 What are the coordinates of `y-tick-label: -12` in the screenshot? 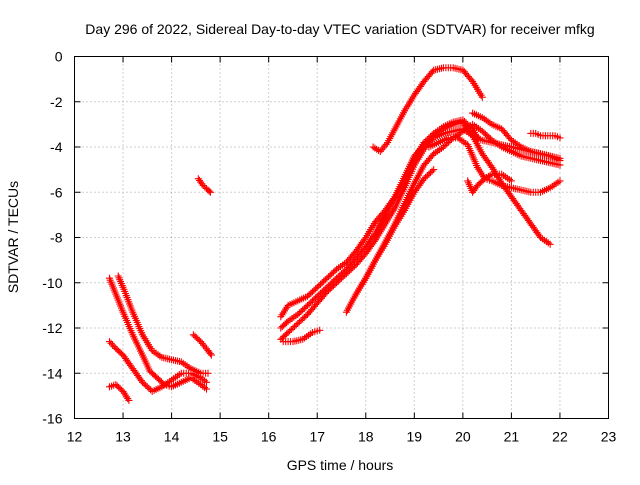 It's located at (52, 328).